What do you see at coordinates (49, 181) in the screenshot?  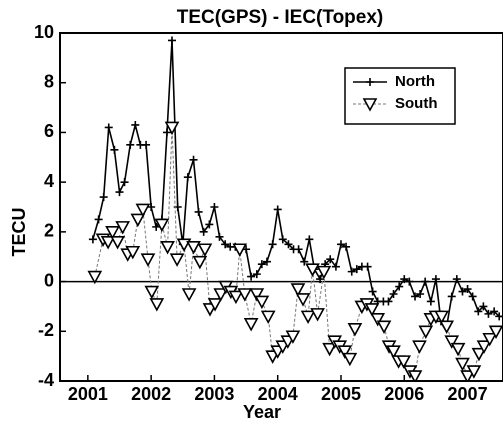 I see `y-tick-label: 4` at bounding box center [49, 181].